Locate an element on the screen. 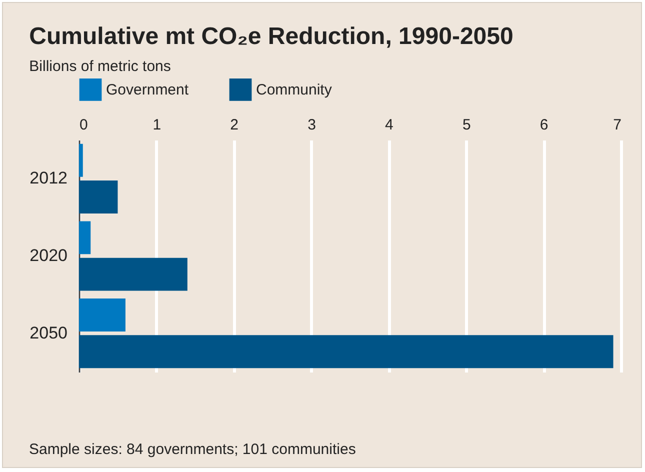 The height and width of the screenshot is (472, 645). x-tick-label: 7 is located at coordinates (617, 125).